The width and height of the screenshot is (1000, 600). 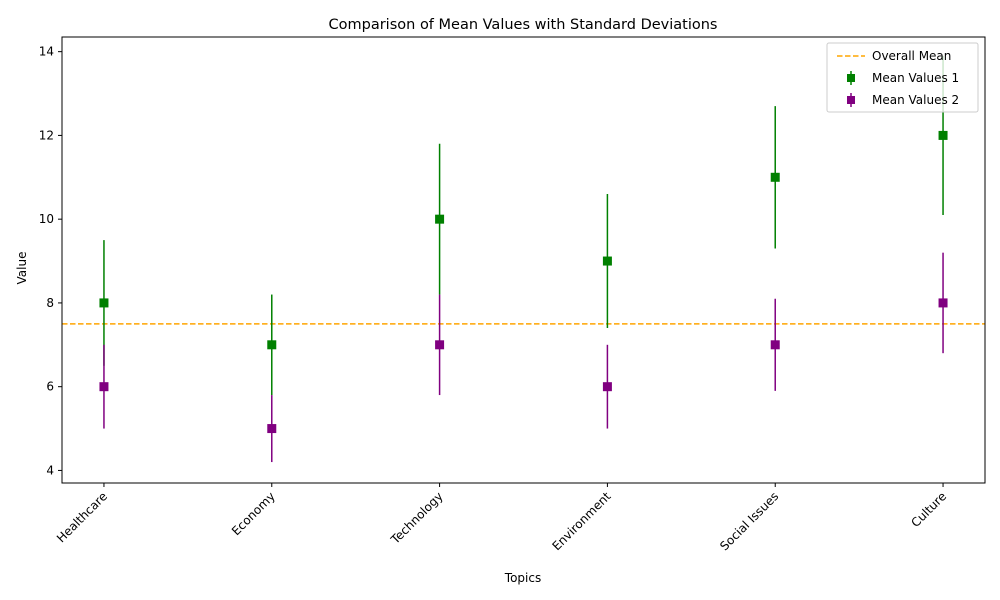 I want to click on legend-box, so click(x=902, y=77).